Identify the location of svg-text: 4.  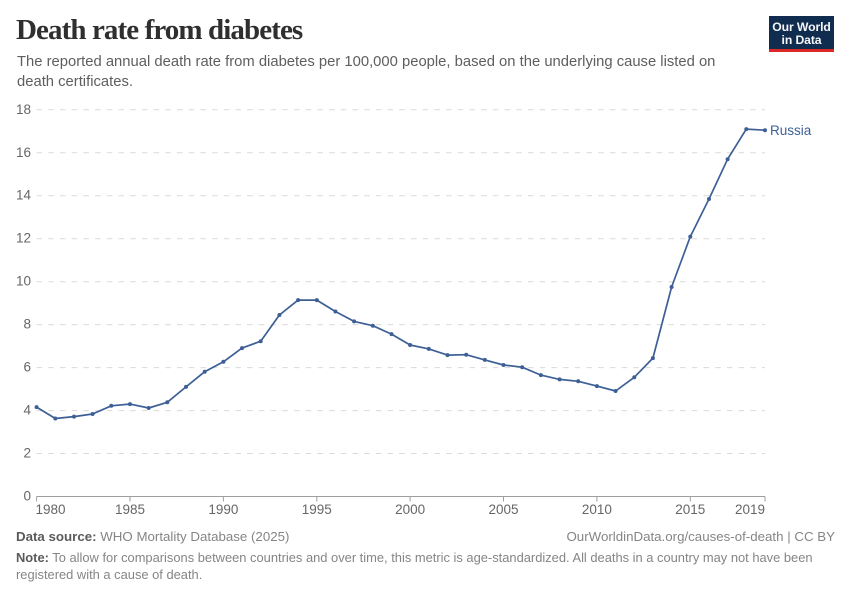
(27, 410).